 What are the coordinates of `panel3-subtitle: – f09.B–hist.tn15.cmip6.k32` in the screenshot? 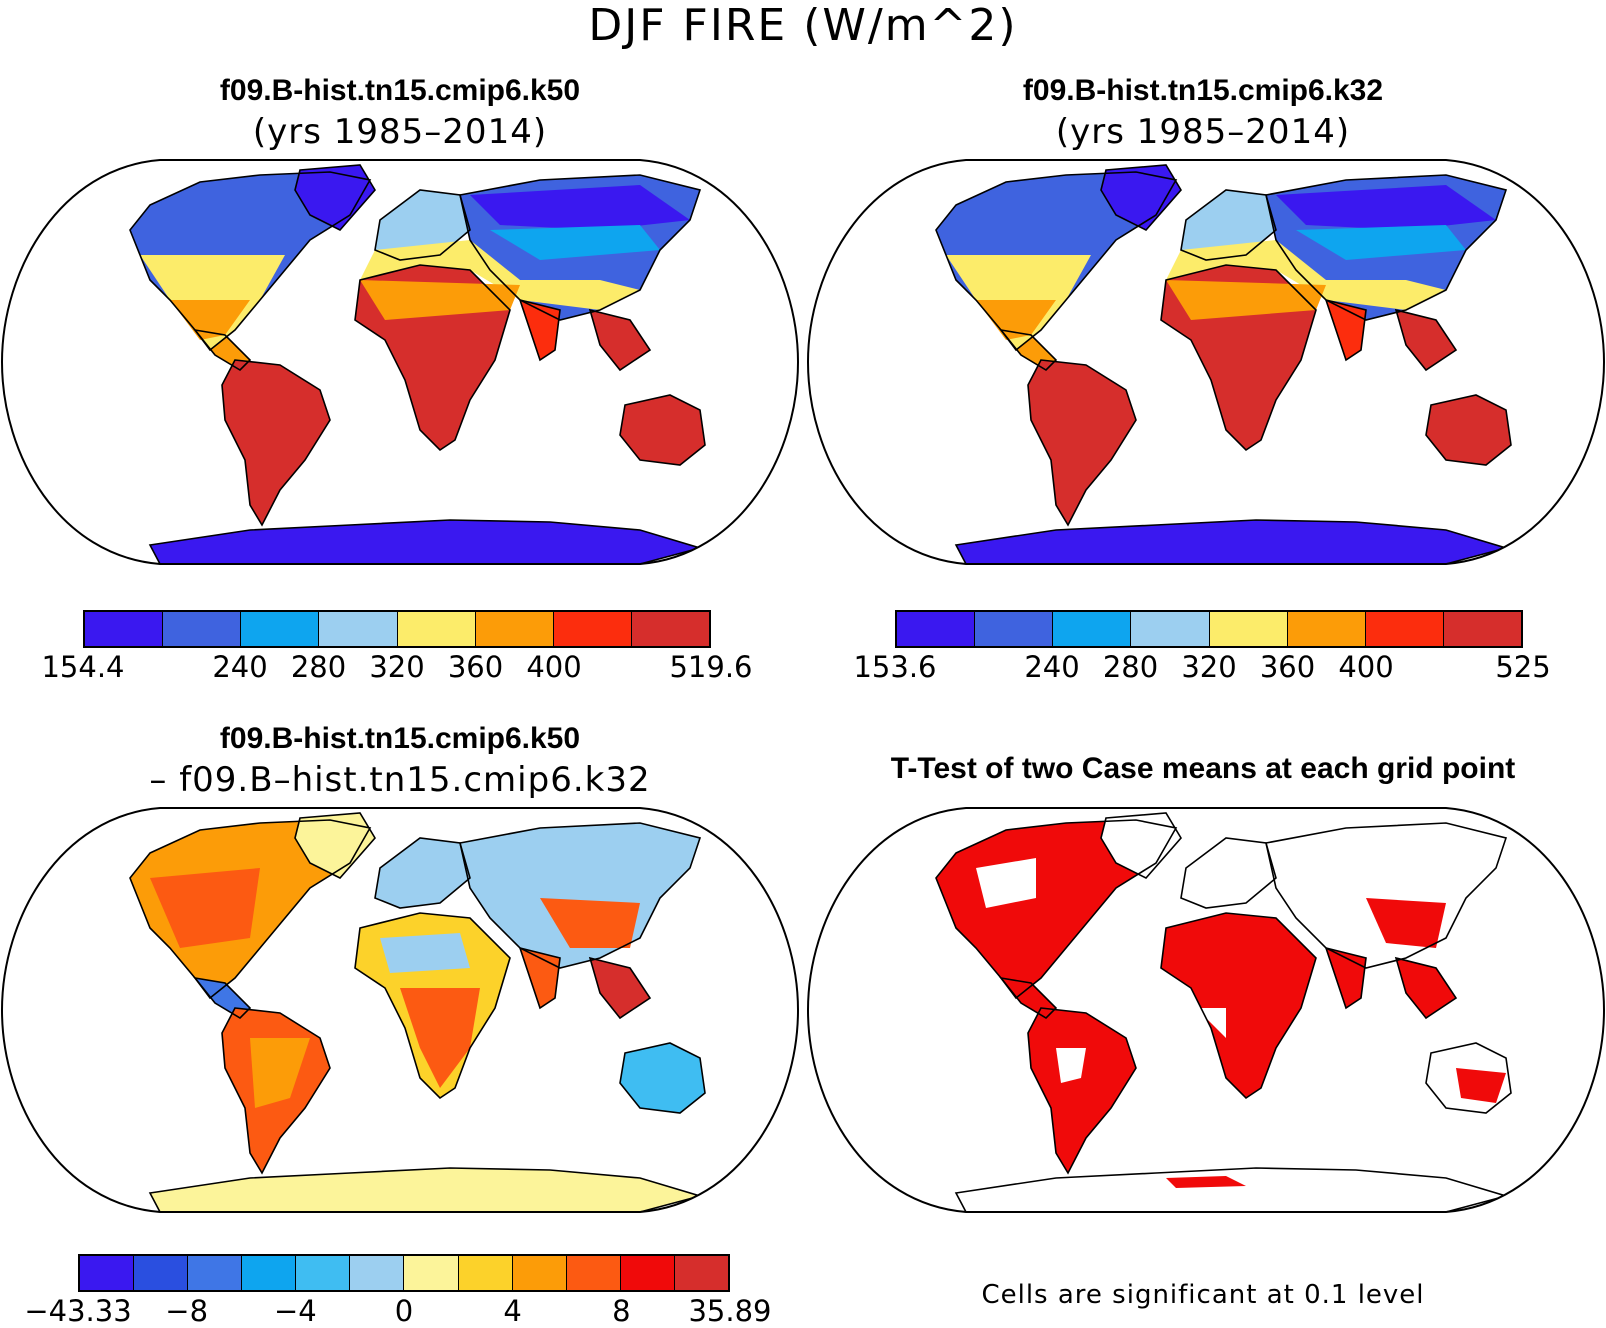 It's located at (400, 780).